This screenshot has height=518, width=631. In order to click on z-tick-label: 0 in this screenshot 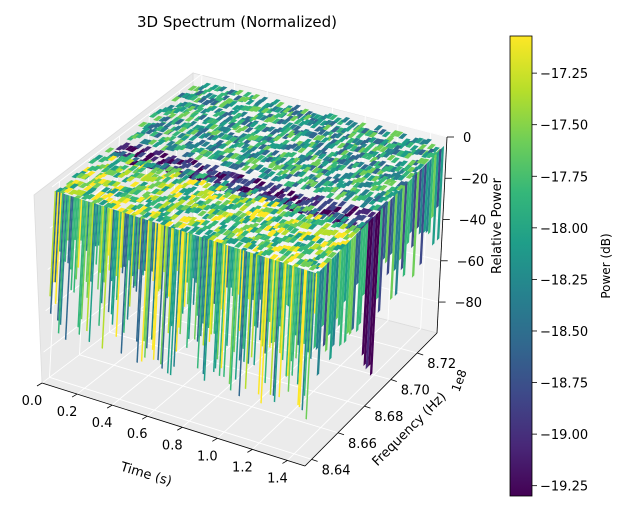, I will do `click(467, 138)`.